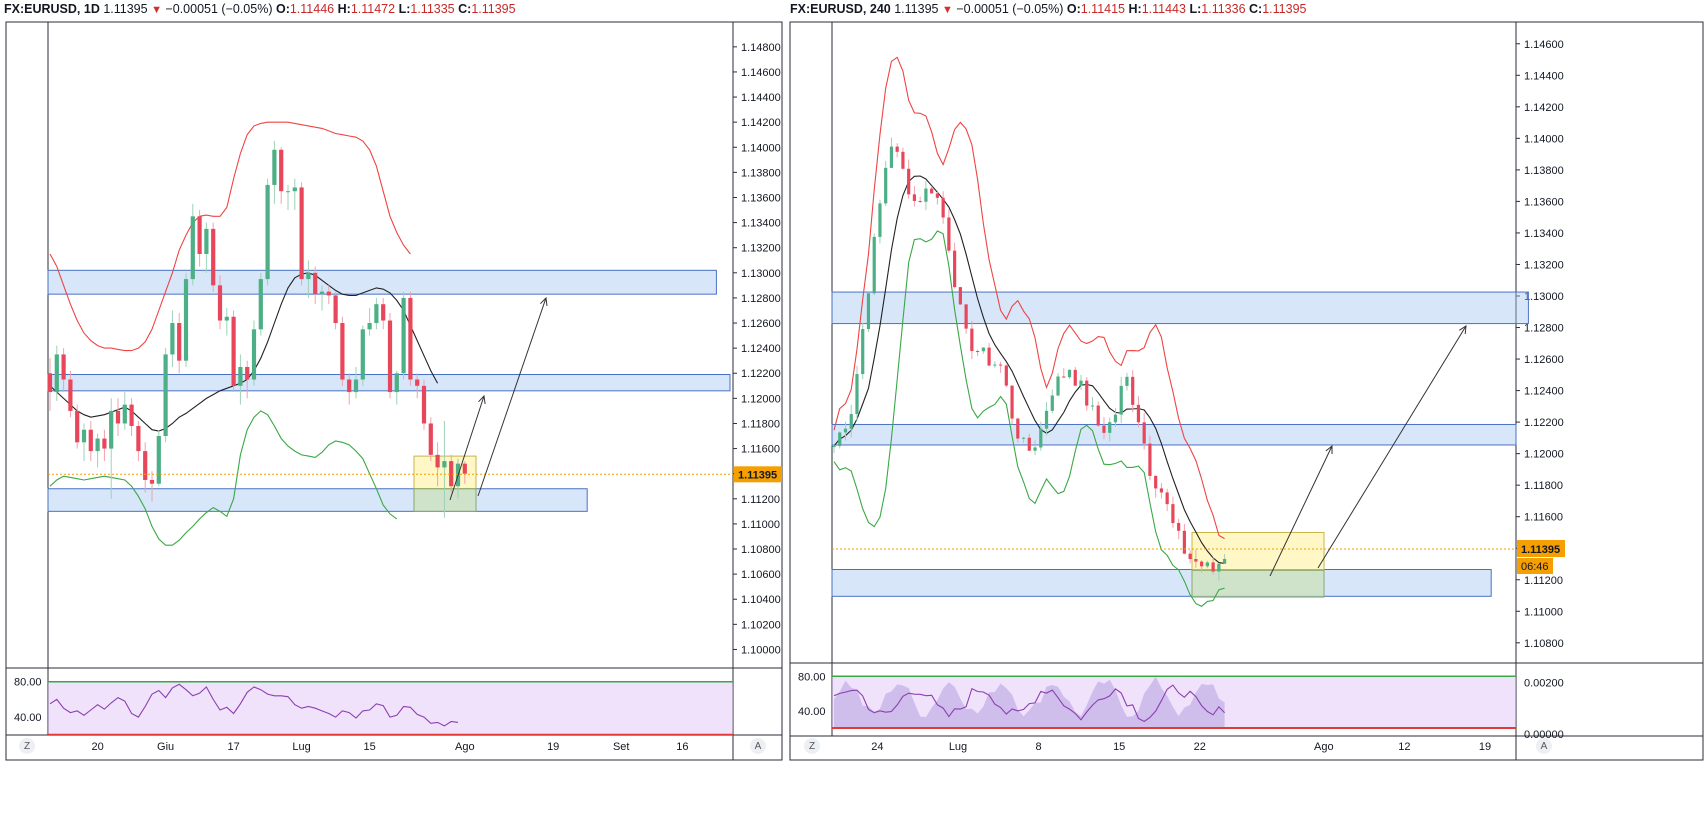  I want to click on left-low-label: L:, so click(404, 9).